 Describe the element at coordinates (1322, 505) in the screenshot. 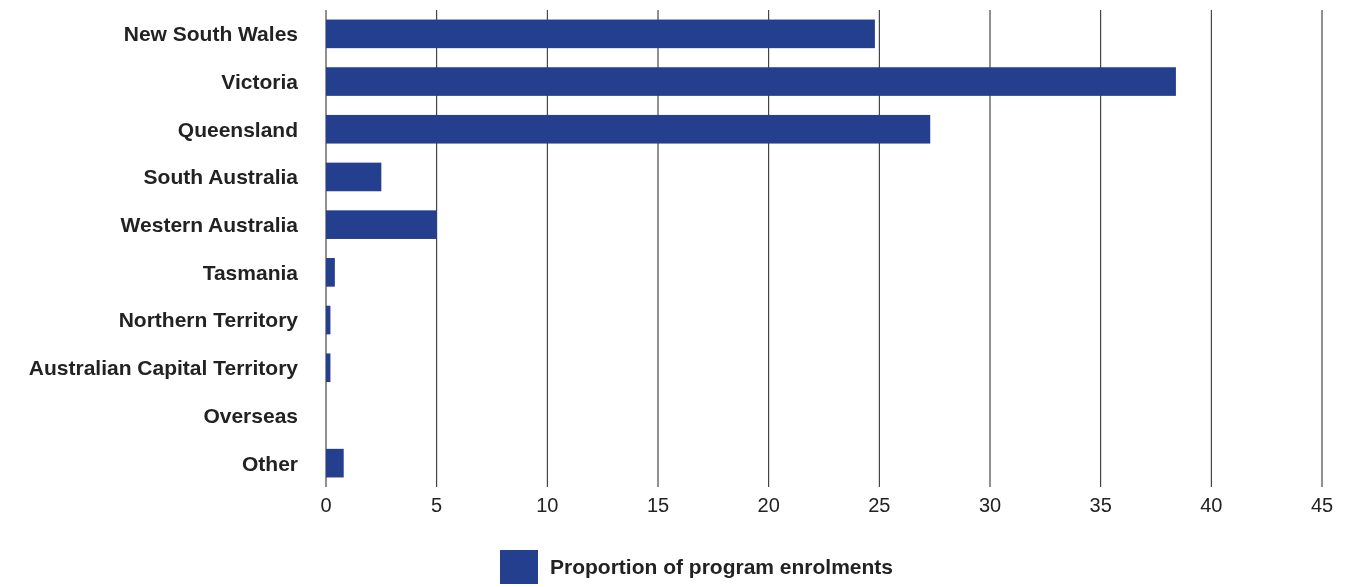

I see `x-tick-label: 45` at that location.